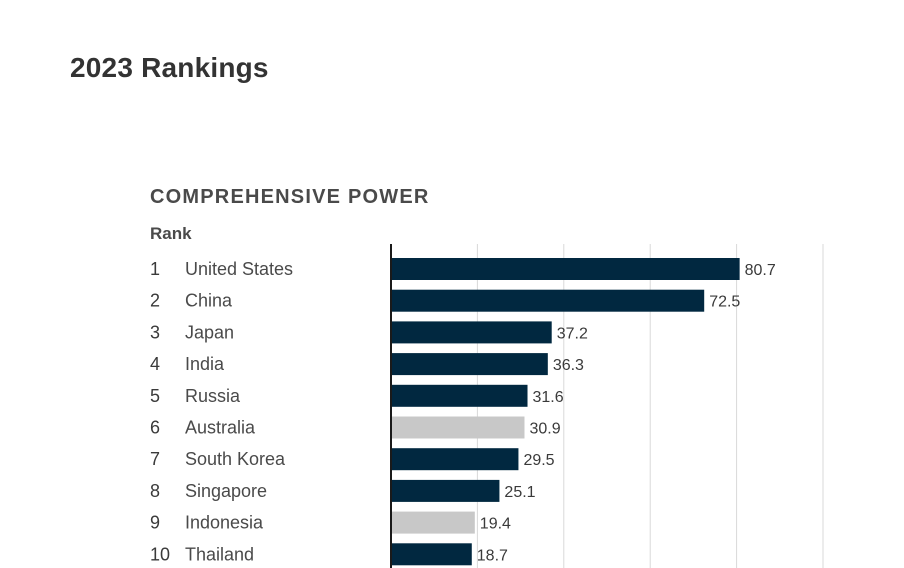  I want to click on rank-number: 10, so click(160, 554).